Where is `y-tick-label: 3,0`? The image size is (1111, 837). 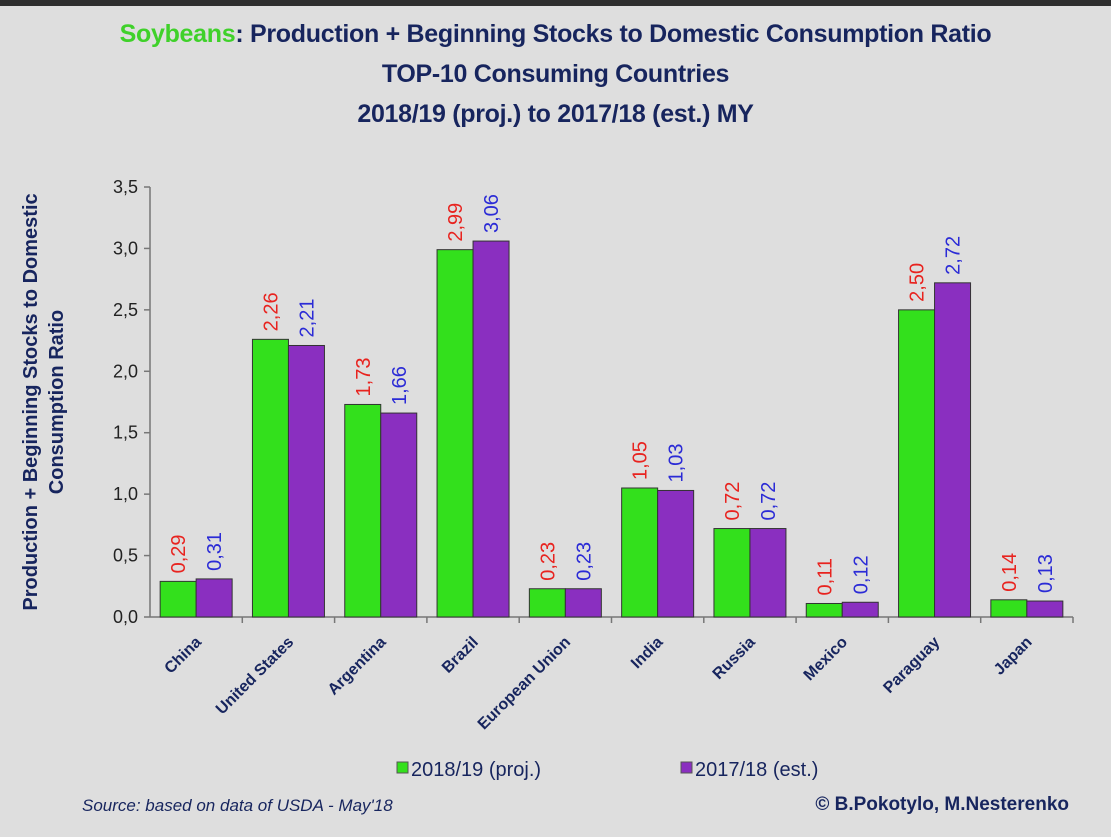
y-tick-label: 3,0 is located at coordinates (125, 248).